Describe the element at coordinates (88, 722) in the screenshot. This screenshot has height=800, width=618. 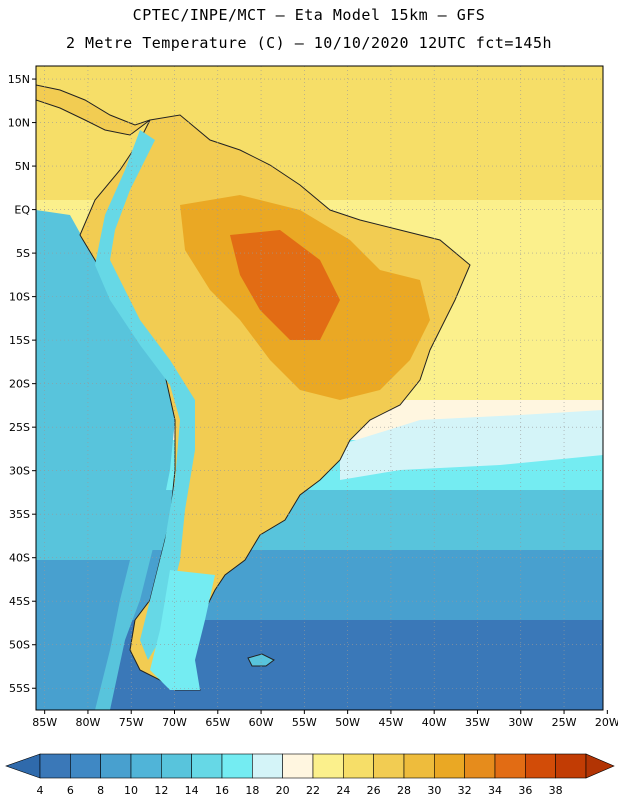
I see `lon-label: 80W` at that location.